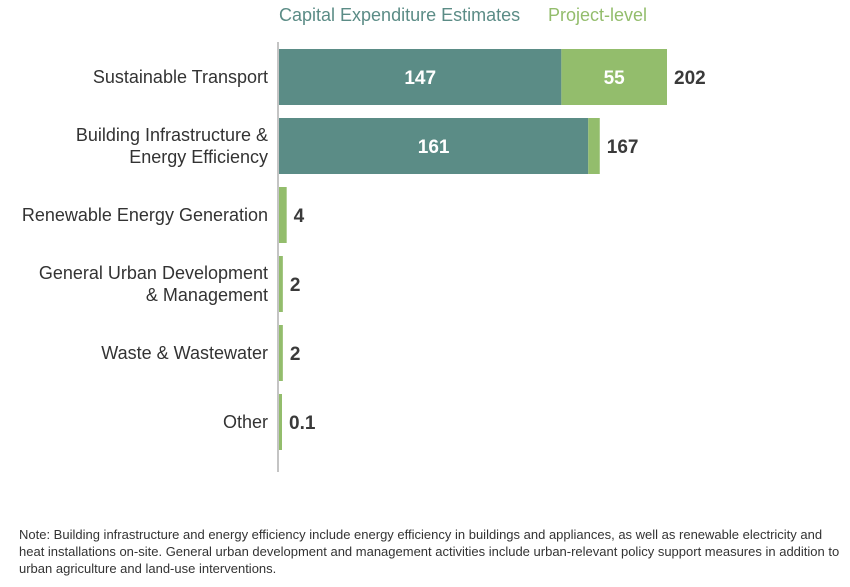 The width and height of the screenshot is (850, 587). What do you see at coordinates (302, 423) in the screenshot?
I see `total-label-other: 0.1` at bounding box center [302, 423].